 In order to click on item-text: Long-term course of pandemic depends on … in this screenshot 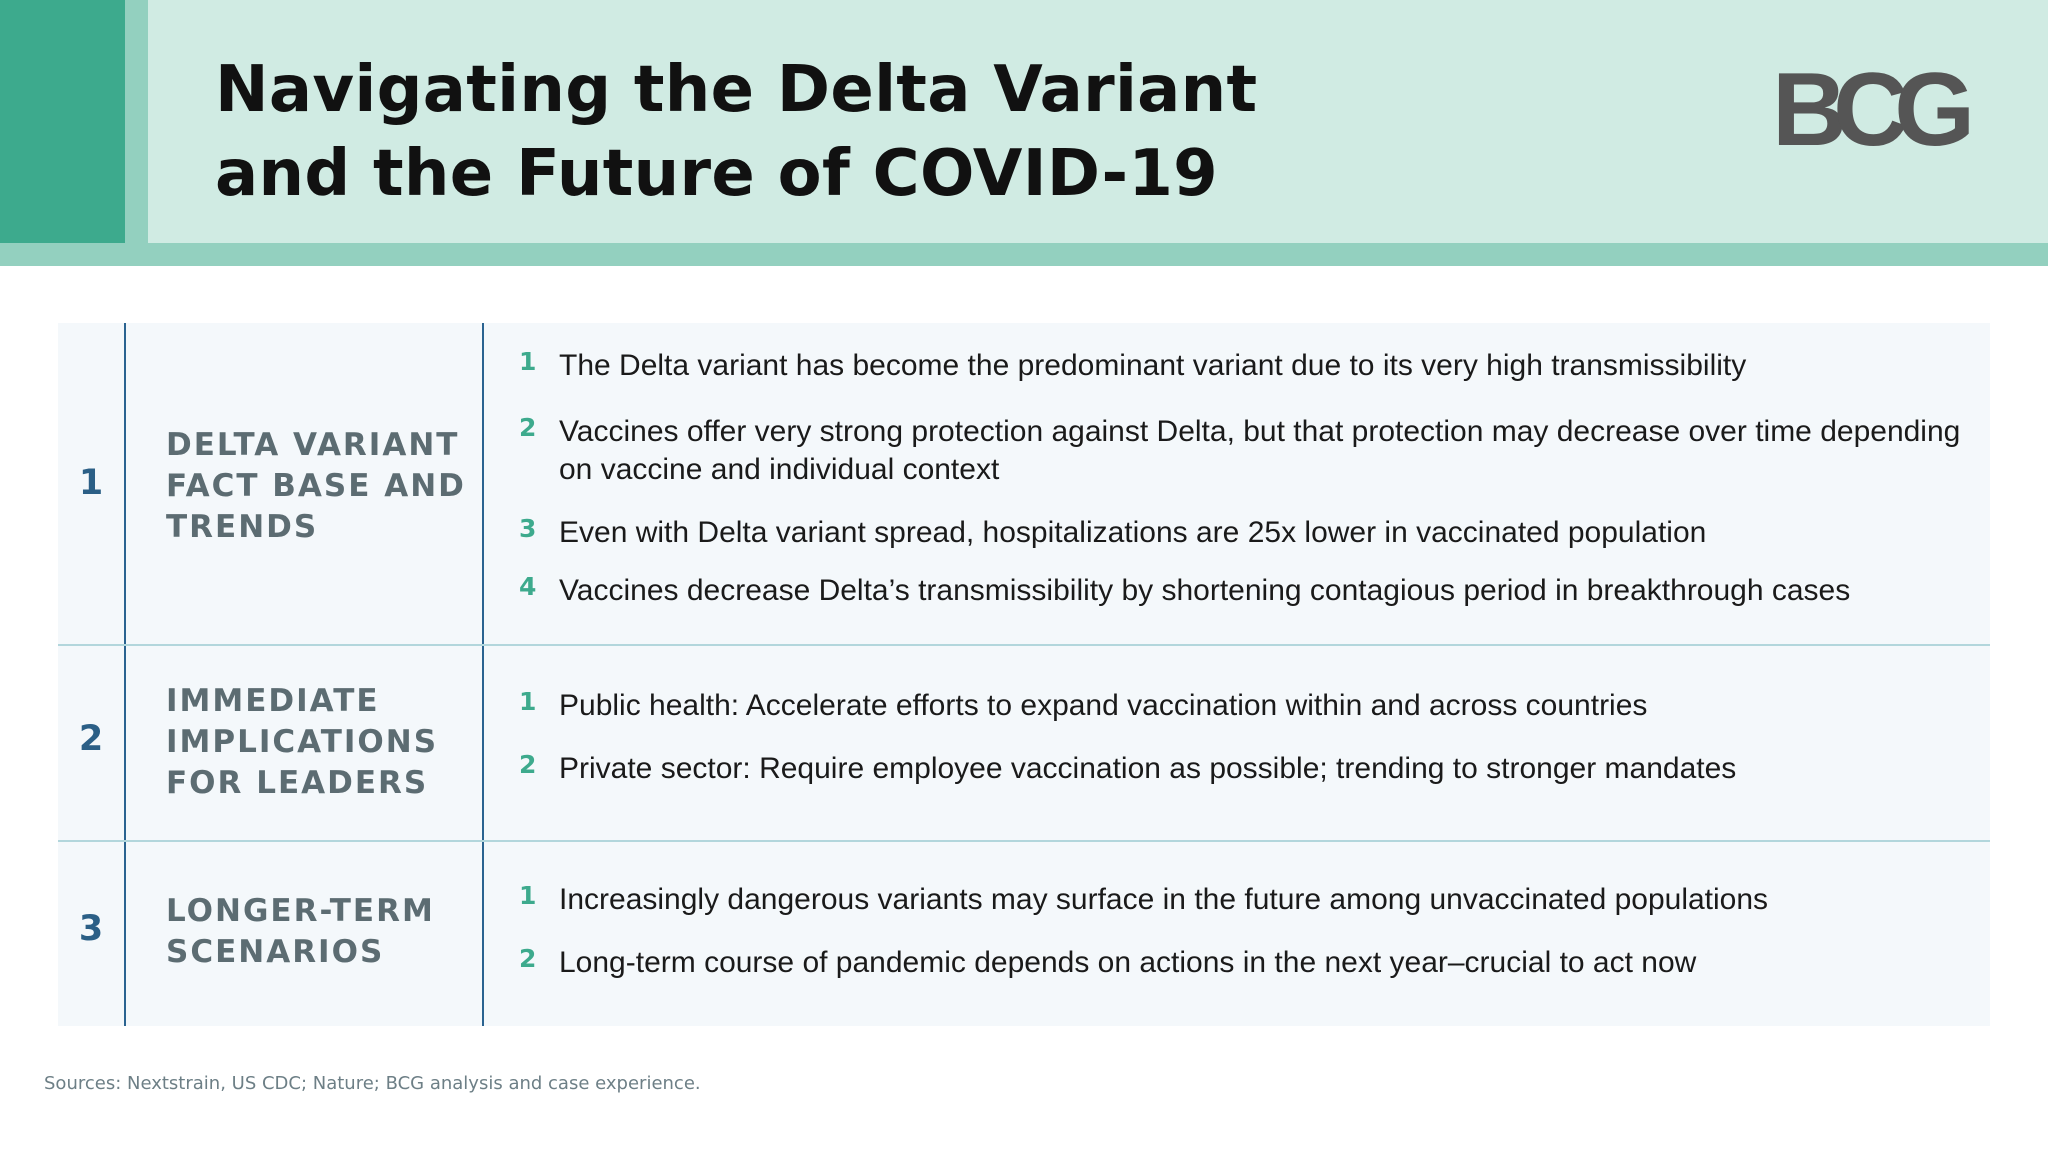, I will do `click(1128, 962)`.